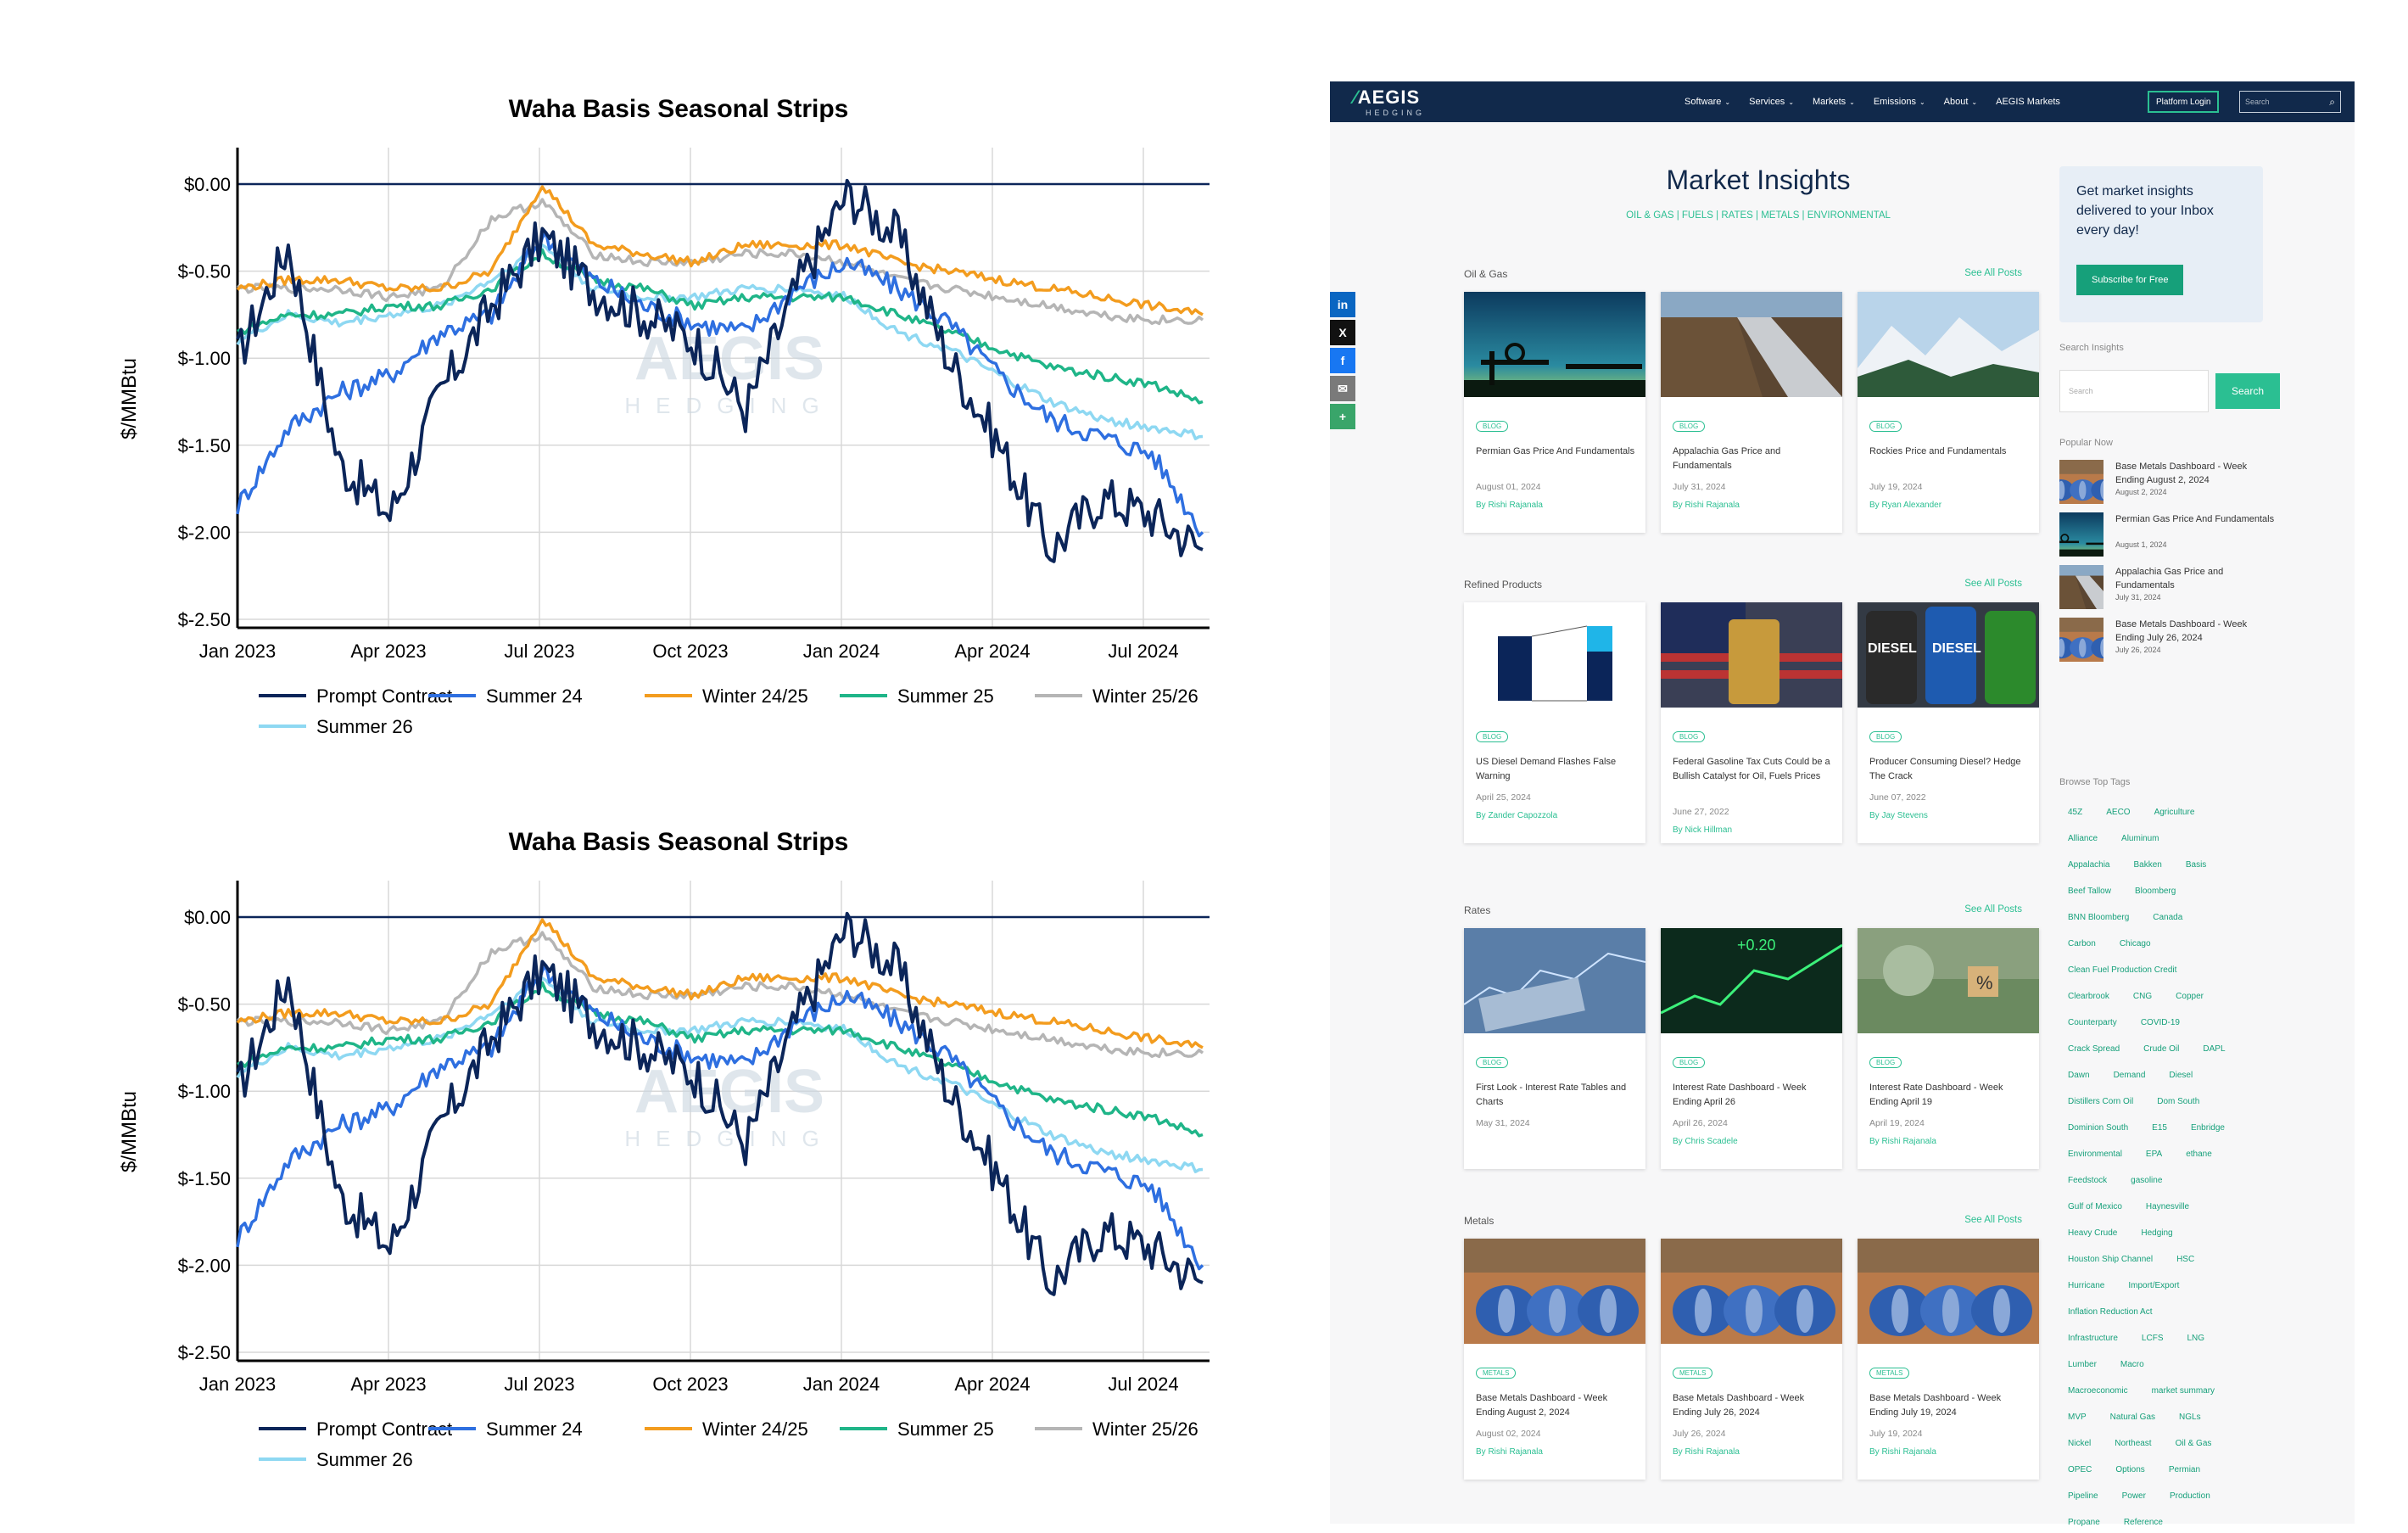 This screenshot has height=1533, width=2408. I want to click on tag-link: Clearbrook, so click(2088, 996).